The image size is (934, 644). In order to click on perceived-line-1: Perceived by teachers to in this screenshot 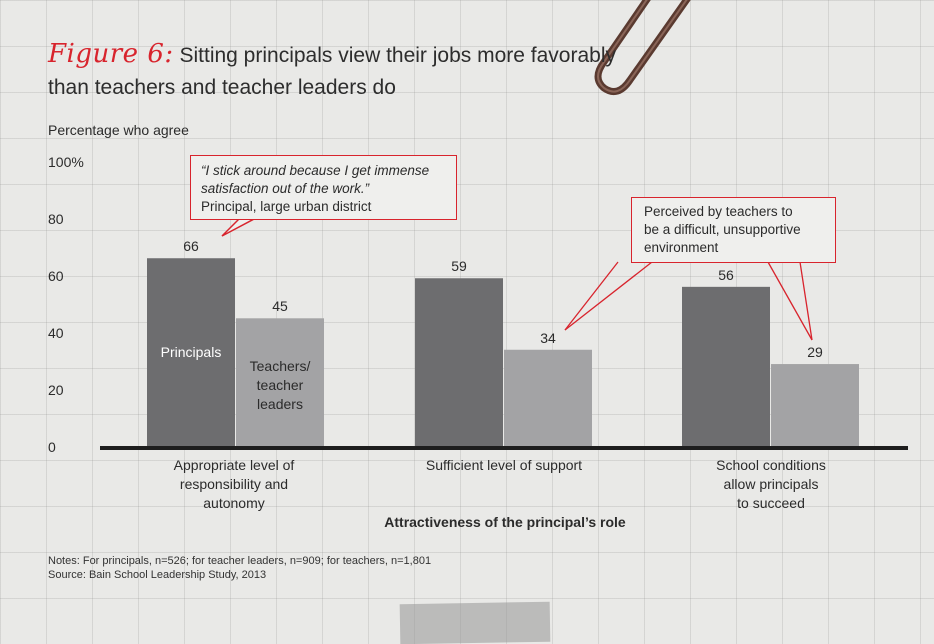, I will do `click(718, 211)`.